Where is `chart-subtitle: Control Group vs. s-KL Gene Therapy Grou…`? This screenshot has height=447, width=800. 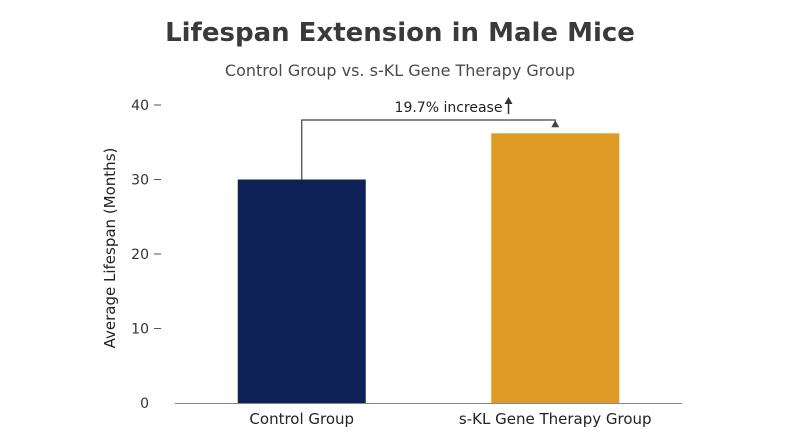
chart-subtitle: Control Group vs. s-KL Gene Therapy Grou… is located at coordinates (400, 70).